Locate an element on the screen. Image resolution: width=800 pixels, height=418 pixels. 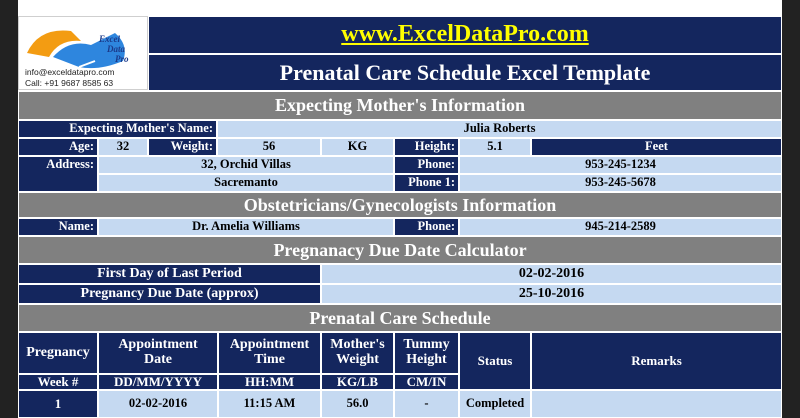
address-line-2: Sacremanto is located at coordinates (246, 183).